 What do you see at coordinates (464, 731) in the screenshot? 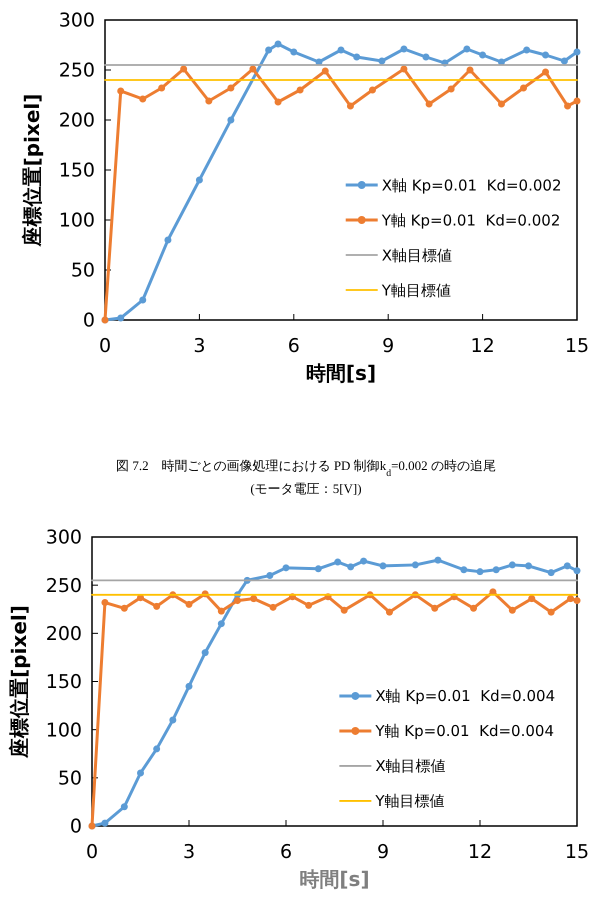
I see `legend-label: Y軸 Kp=0.01 Kd=0.004` at bounding box center [464, 731].